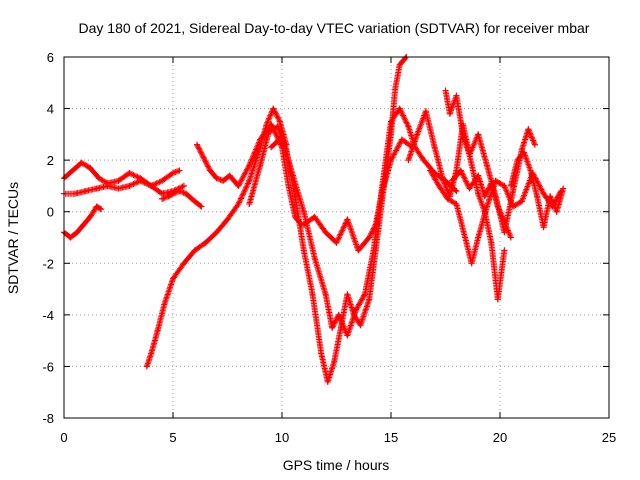 The height and width of the screenshot is (480, 640). Describe the element at coordinates (500, 437) in the screenshot. I see `x-tick-label: 20` at that location.